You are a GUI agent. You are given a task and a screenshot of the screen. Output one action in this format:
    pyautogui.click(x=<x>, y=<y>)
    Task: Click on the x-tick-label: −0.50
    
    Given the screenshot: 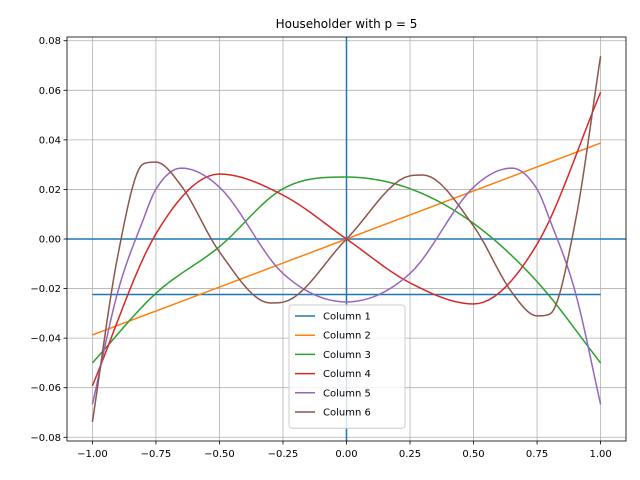 What is the action you would take?
    pyautogui.click(x=219, y=454)
    